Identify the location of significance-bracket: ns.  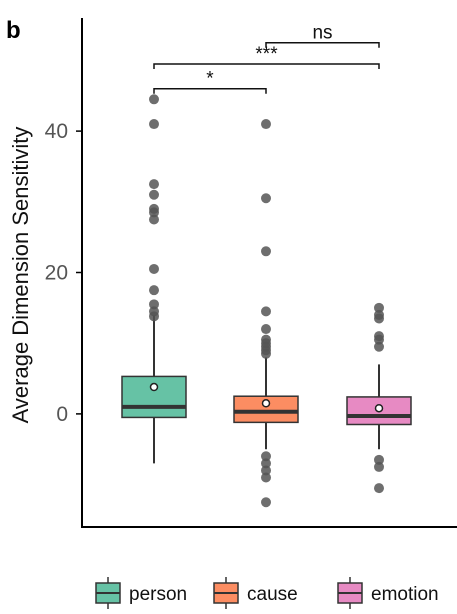
(322, 35).